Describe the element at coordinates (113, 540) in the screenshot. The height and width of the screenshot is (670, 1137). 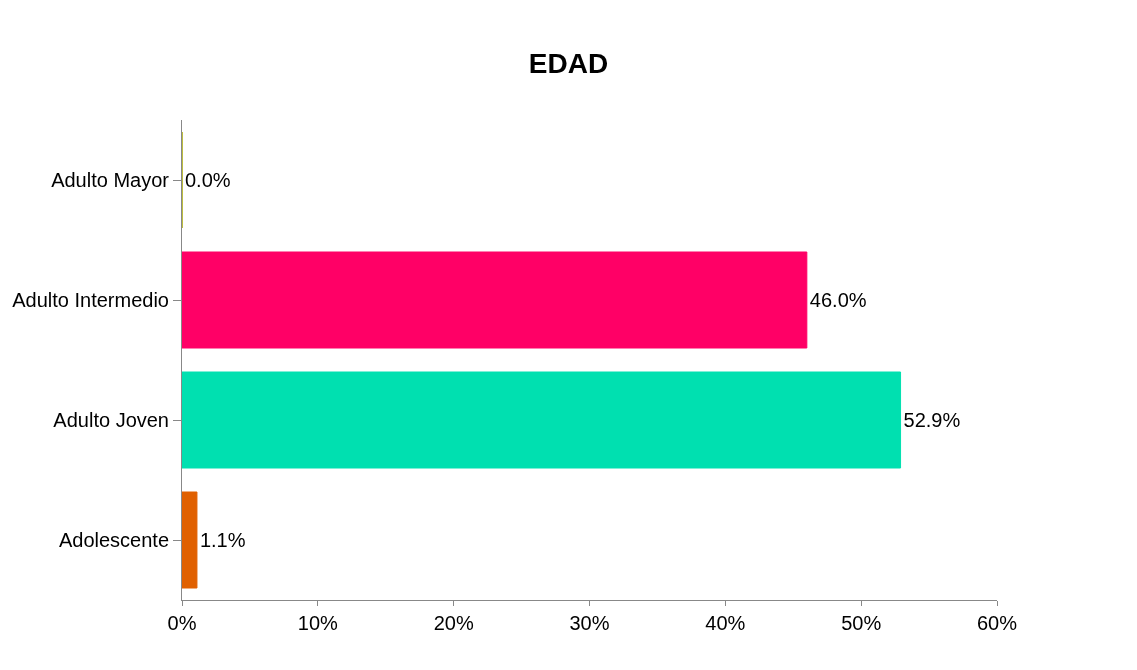
I see `y-tick-label: Adolescente` at that location.